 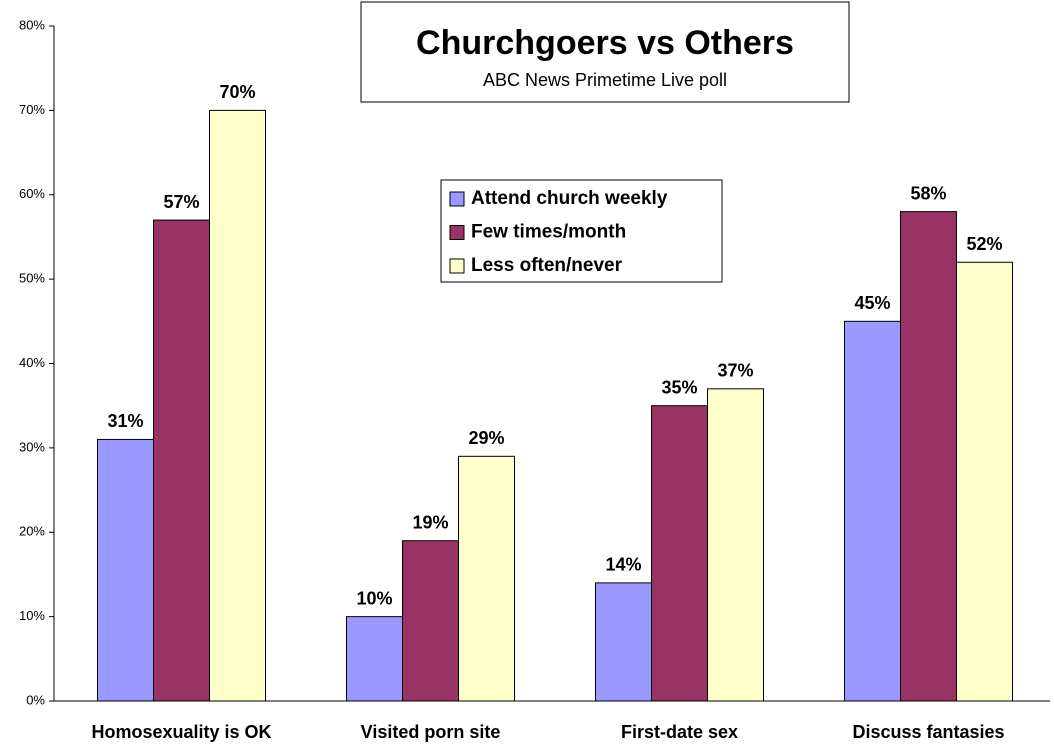 What do you see at coordinates (623, 565) in the screenshot?
I see `value-label: 14%` at bounding box center [623, 565].